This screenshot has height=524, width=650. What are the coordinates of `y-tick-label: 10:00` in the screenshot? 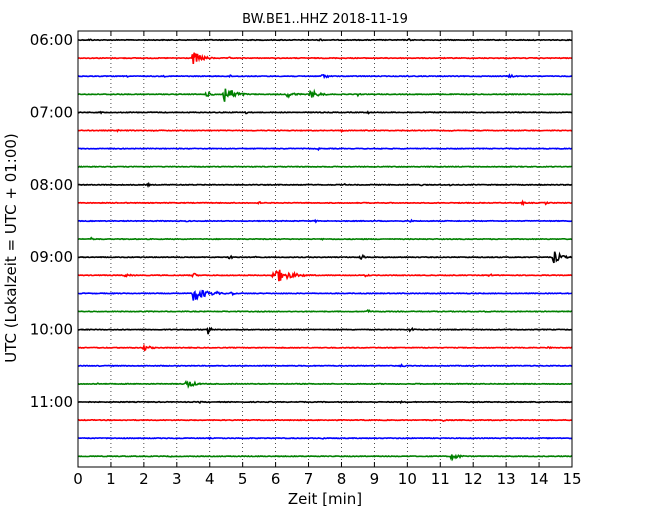 It's located at (51, 330).